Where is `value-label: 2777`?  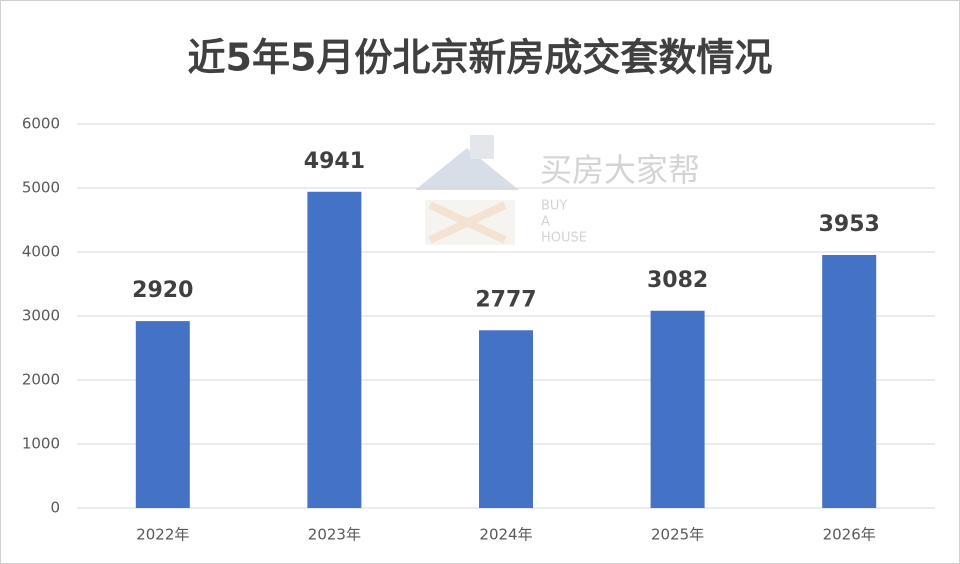 value-label: 2777 is located at coordinates (505, 299).